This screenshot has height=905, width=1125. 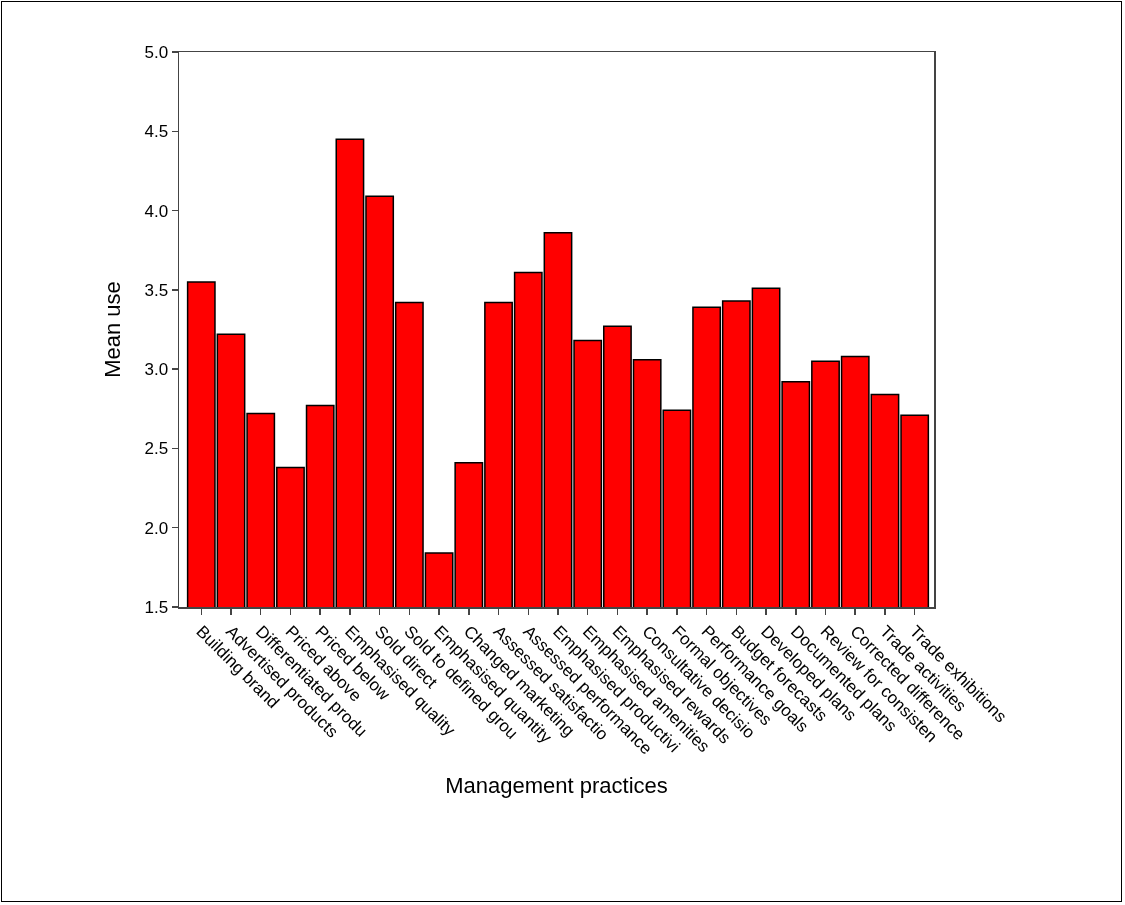 What do you see at coordinates (156, 528) in the screenshot?
I see `y-tick-label: 2.0` at bounding box center [156, 528].